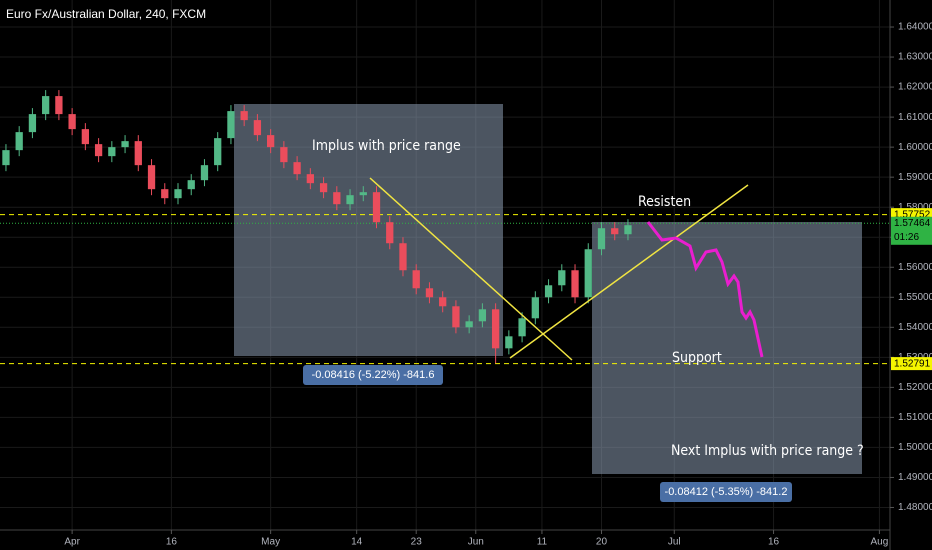 The image size is (932, 550). What do you see at coordinates (767, 451) in the screenshot?
I see `next-impulse-label: Next Implus with price range ?` at bounding box center [767, 451].